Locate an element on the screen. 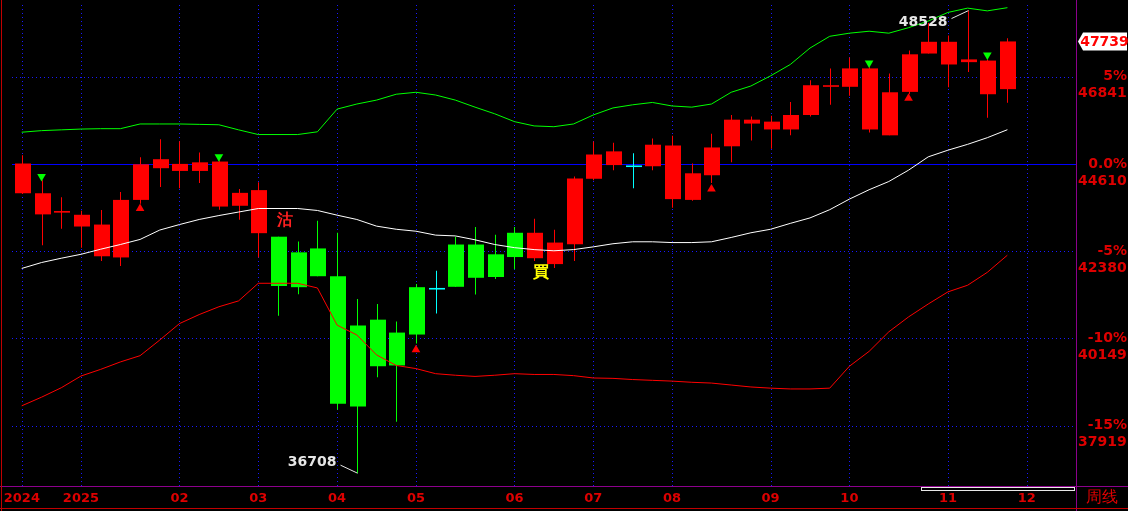 The width and height of the screenshot is (1128, 511). y2-tick-label: 0.0% is located at coordinates (1107, 162).